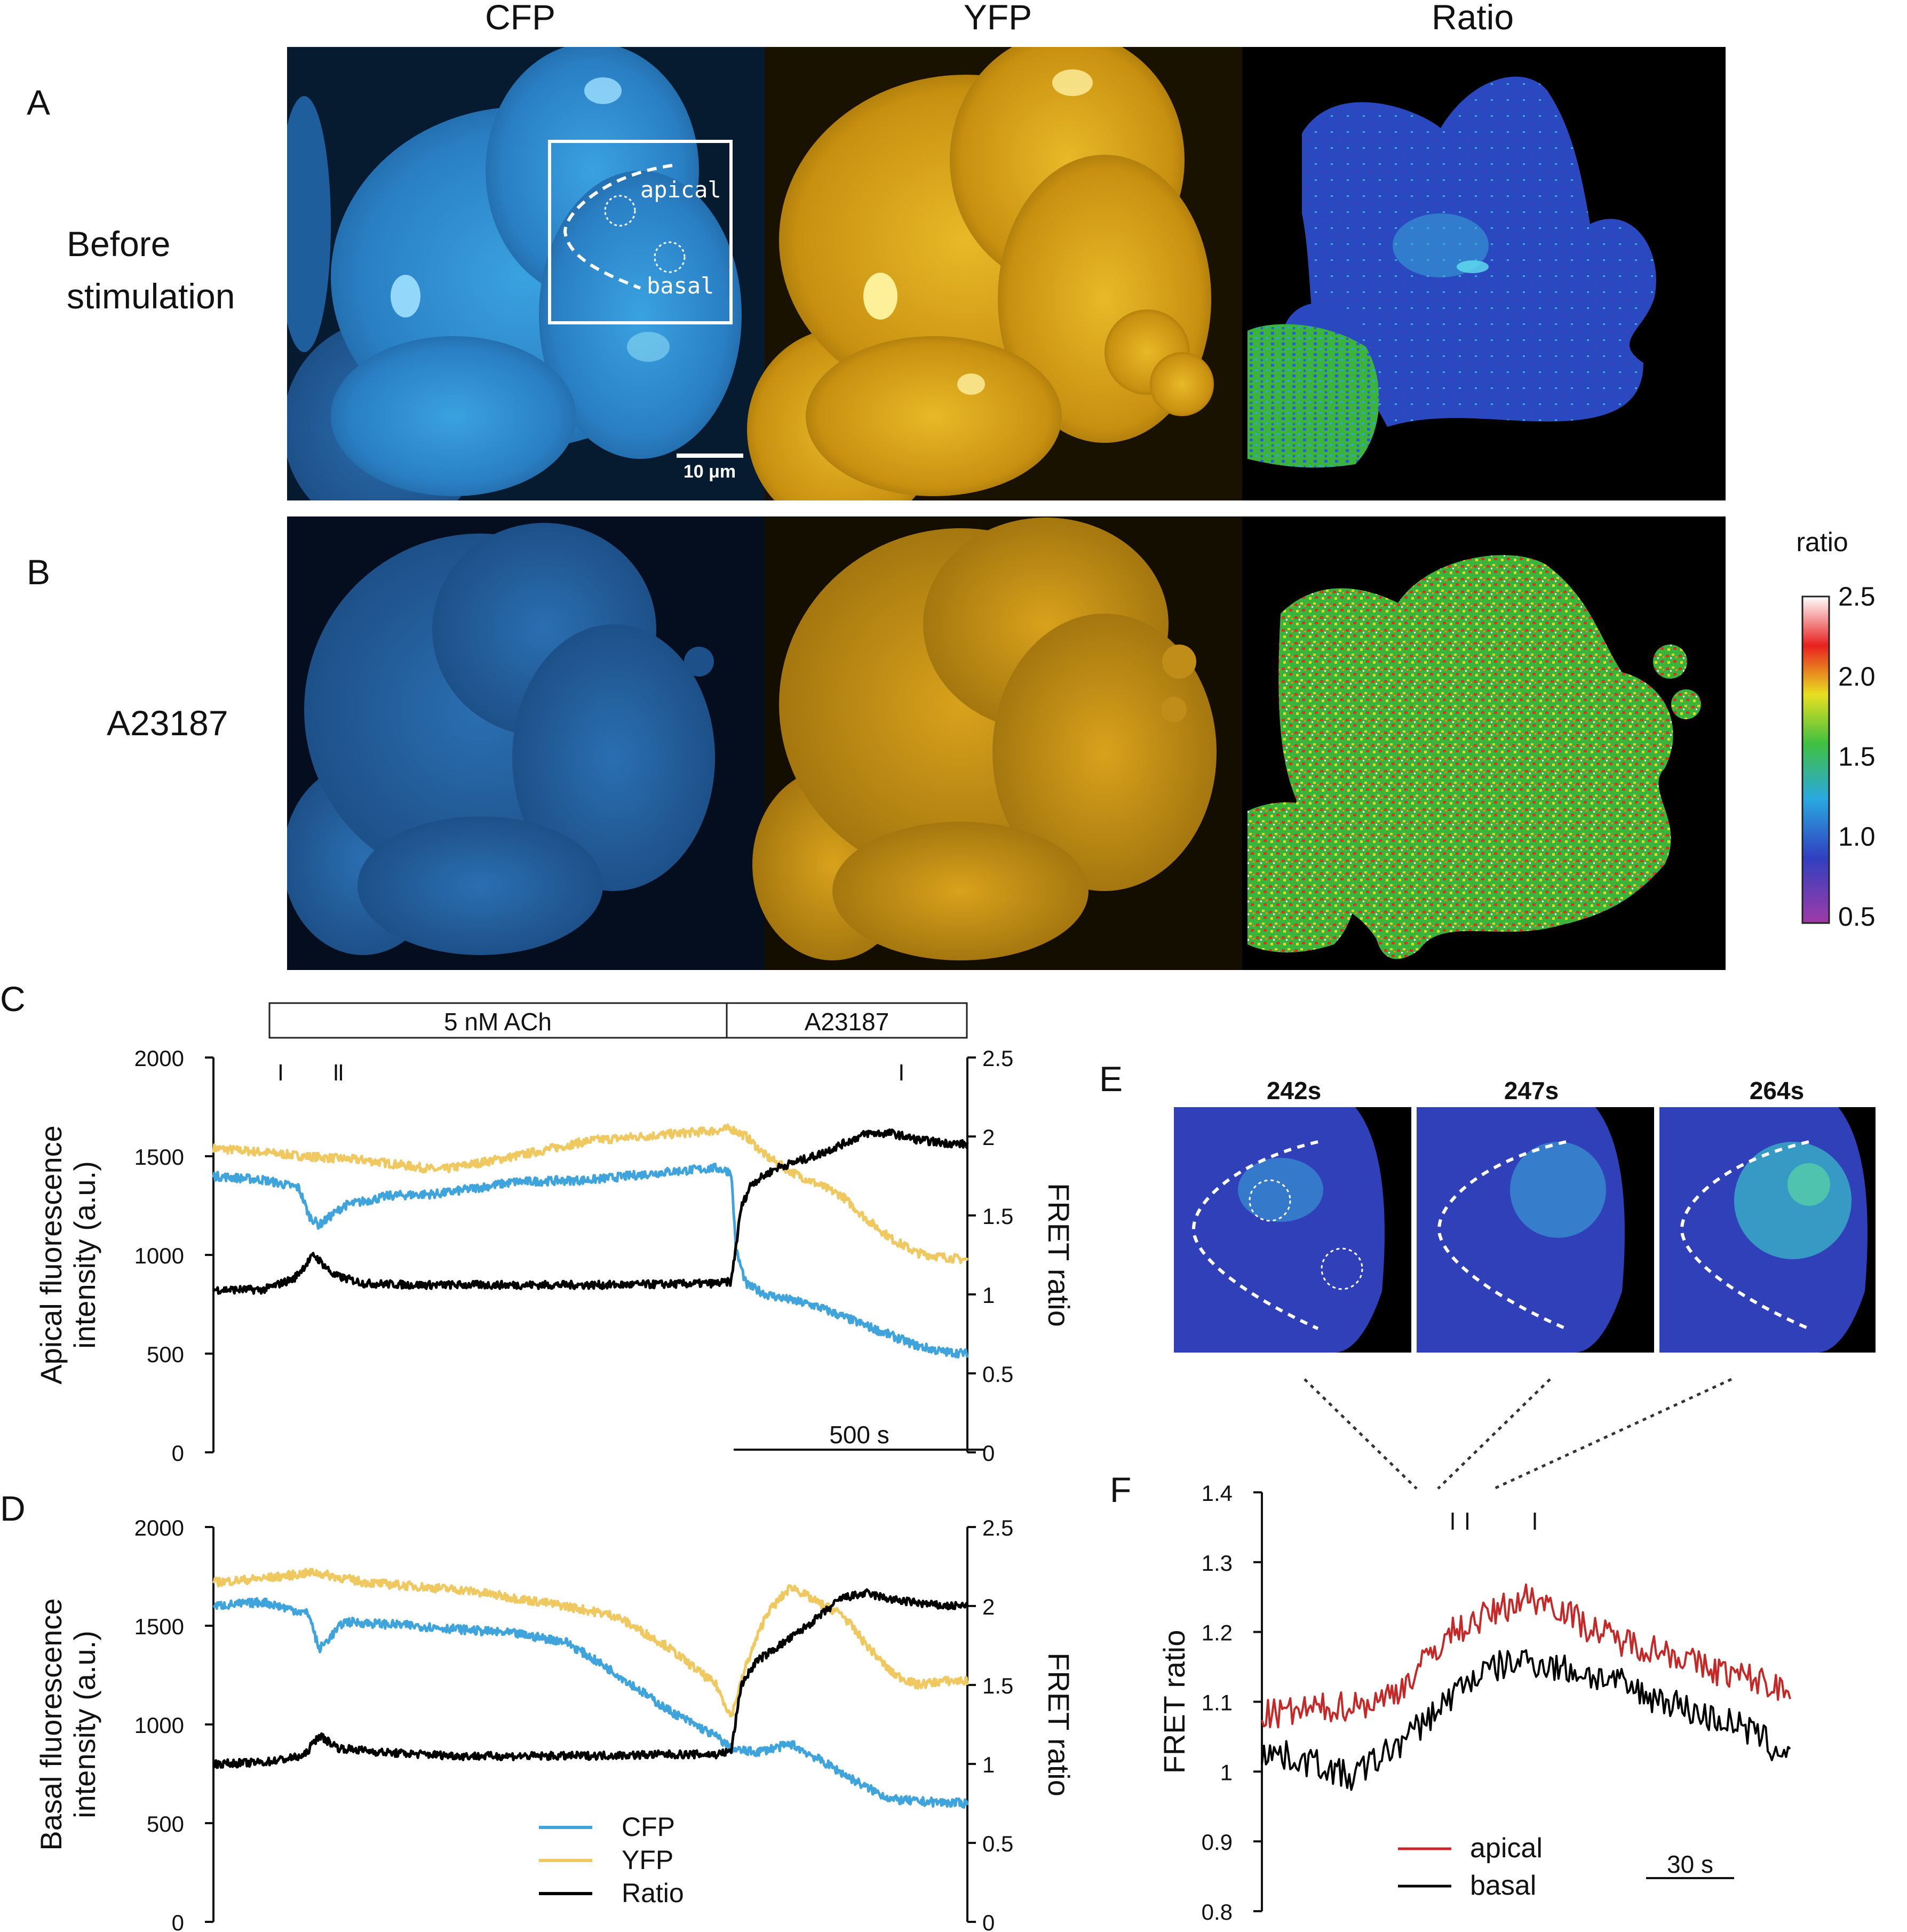 The width and height of the screenshot is (1907, 1932). What do you see at coordinates (1526, 1720) in the screenshot?
I see `series-line-basal` at bounding box center [1526, 1720].